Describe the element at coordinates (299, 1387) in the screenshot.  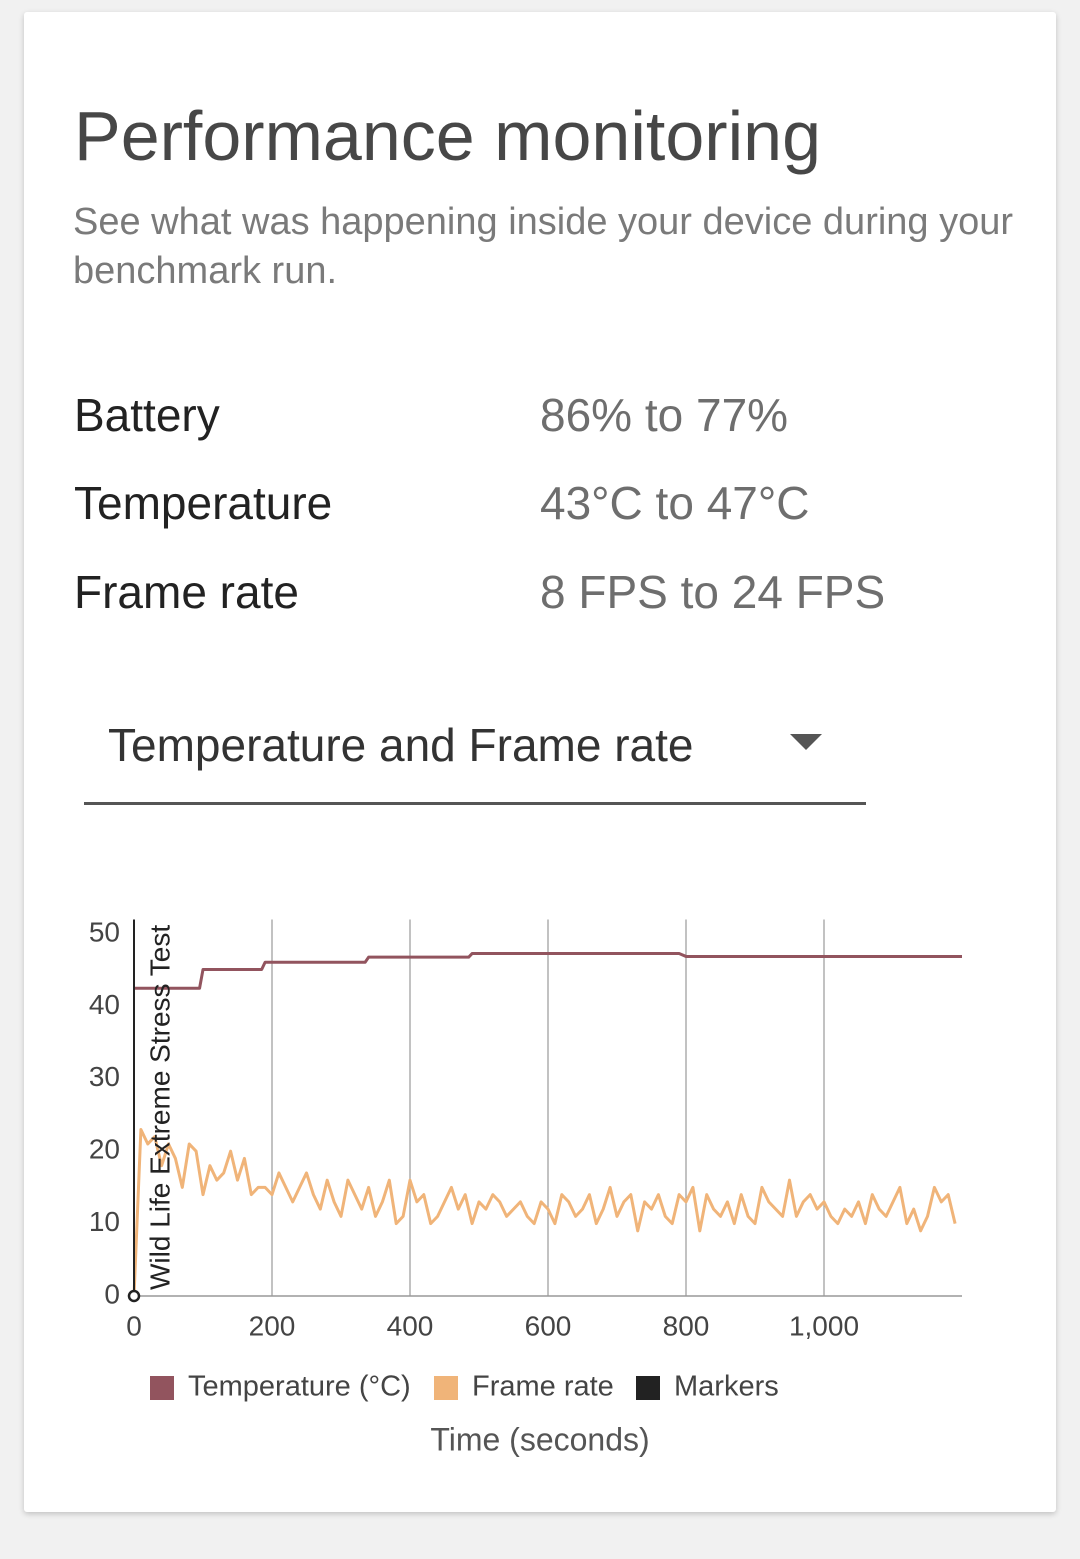
I see `legend-label: Temperature (°C)` at that location.